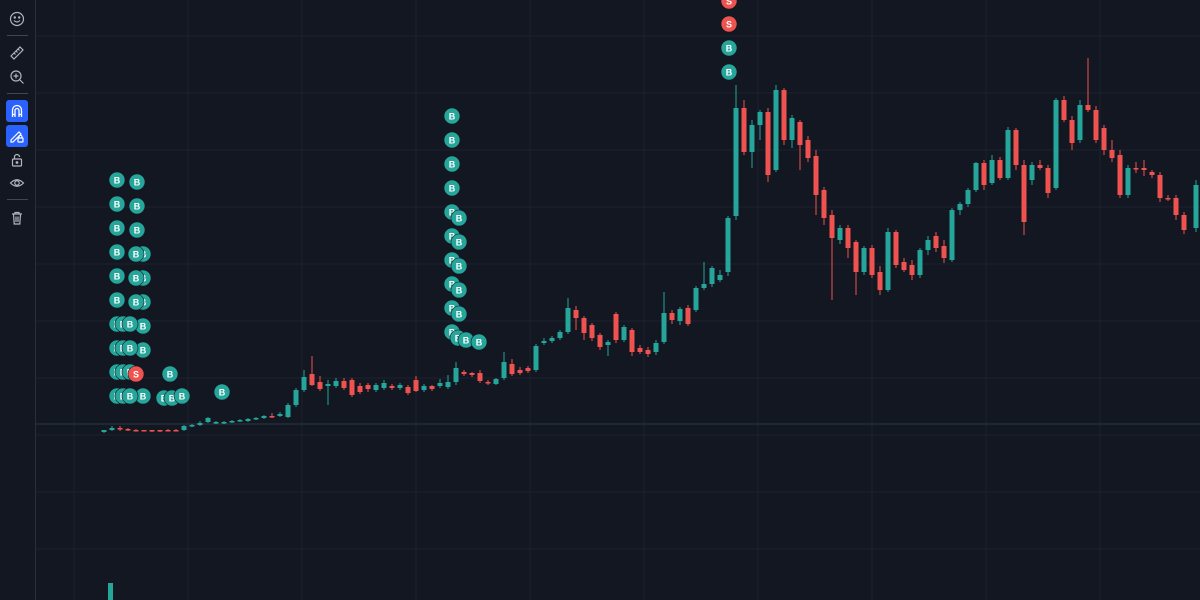 The height and width of the screenshot is (600, 1200). I want to click on lock-drawing-icon, so click(17, 136).